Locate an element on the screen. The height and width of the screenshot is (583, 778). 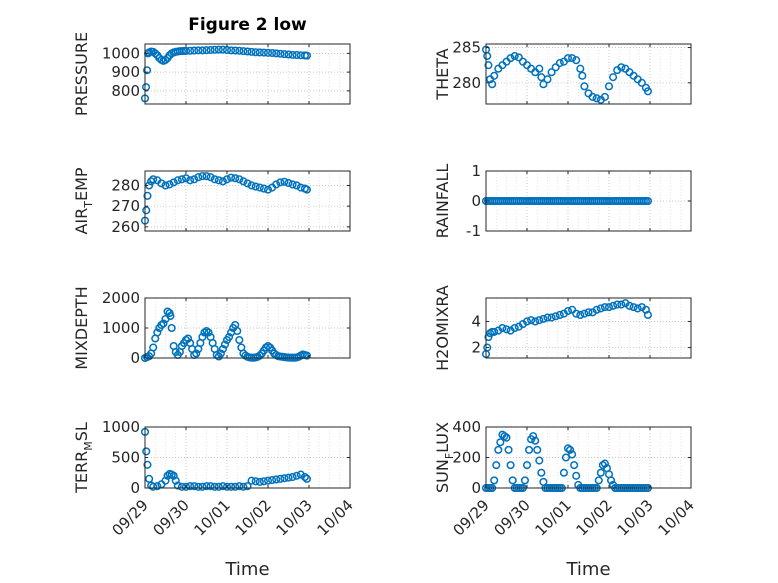
sun_flux-ylabel: SUNFLUX is located at coordinates (444, 457).